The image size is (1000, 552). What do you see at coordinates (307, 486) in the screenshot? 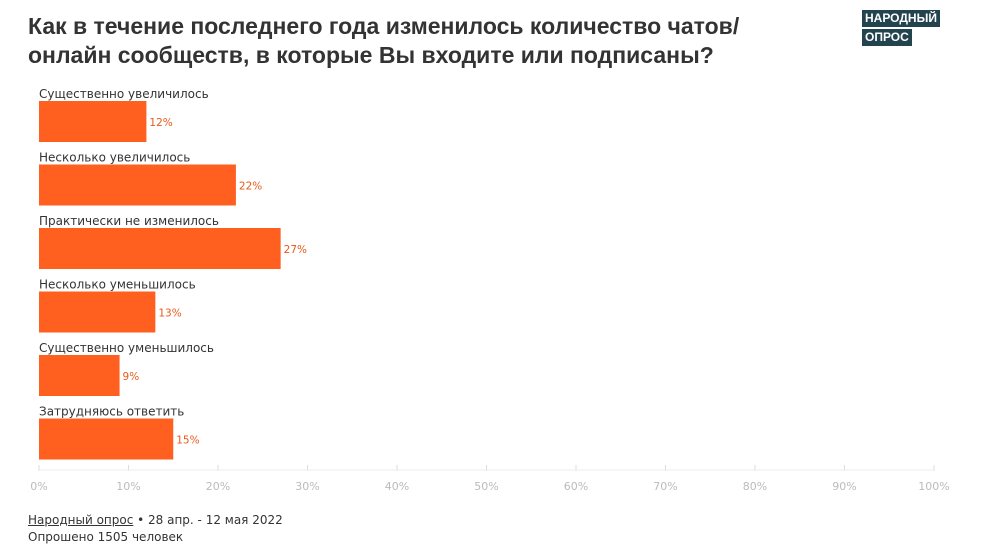
I see `x-tick-label: 30%` at bounding box center [307, 486].